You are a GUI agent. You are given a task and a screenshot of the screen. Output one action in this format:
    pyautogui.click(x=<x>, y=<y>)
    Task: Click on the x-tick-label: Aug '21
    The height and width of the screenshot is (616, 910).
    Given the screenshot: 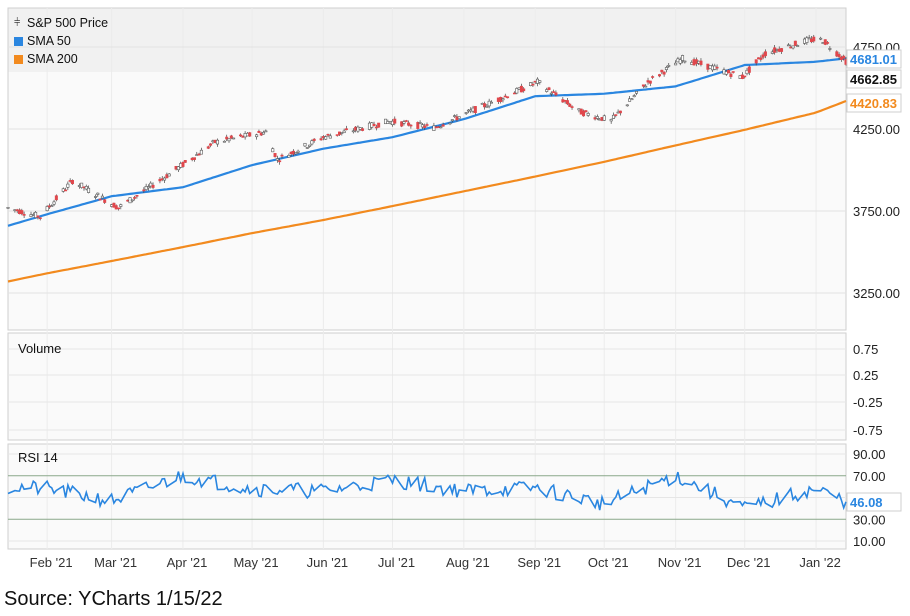 What is the action you would take?
    pyautogui.click(x=468, y=562)
    